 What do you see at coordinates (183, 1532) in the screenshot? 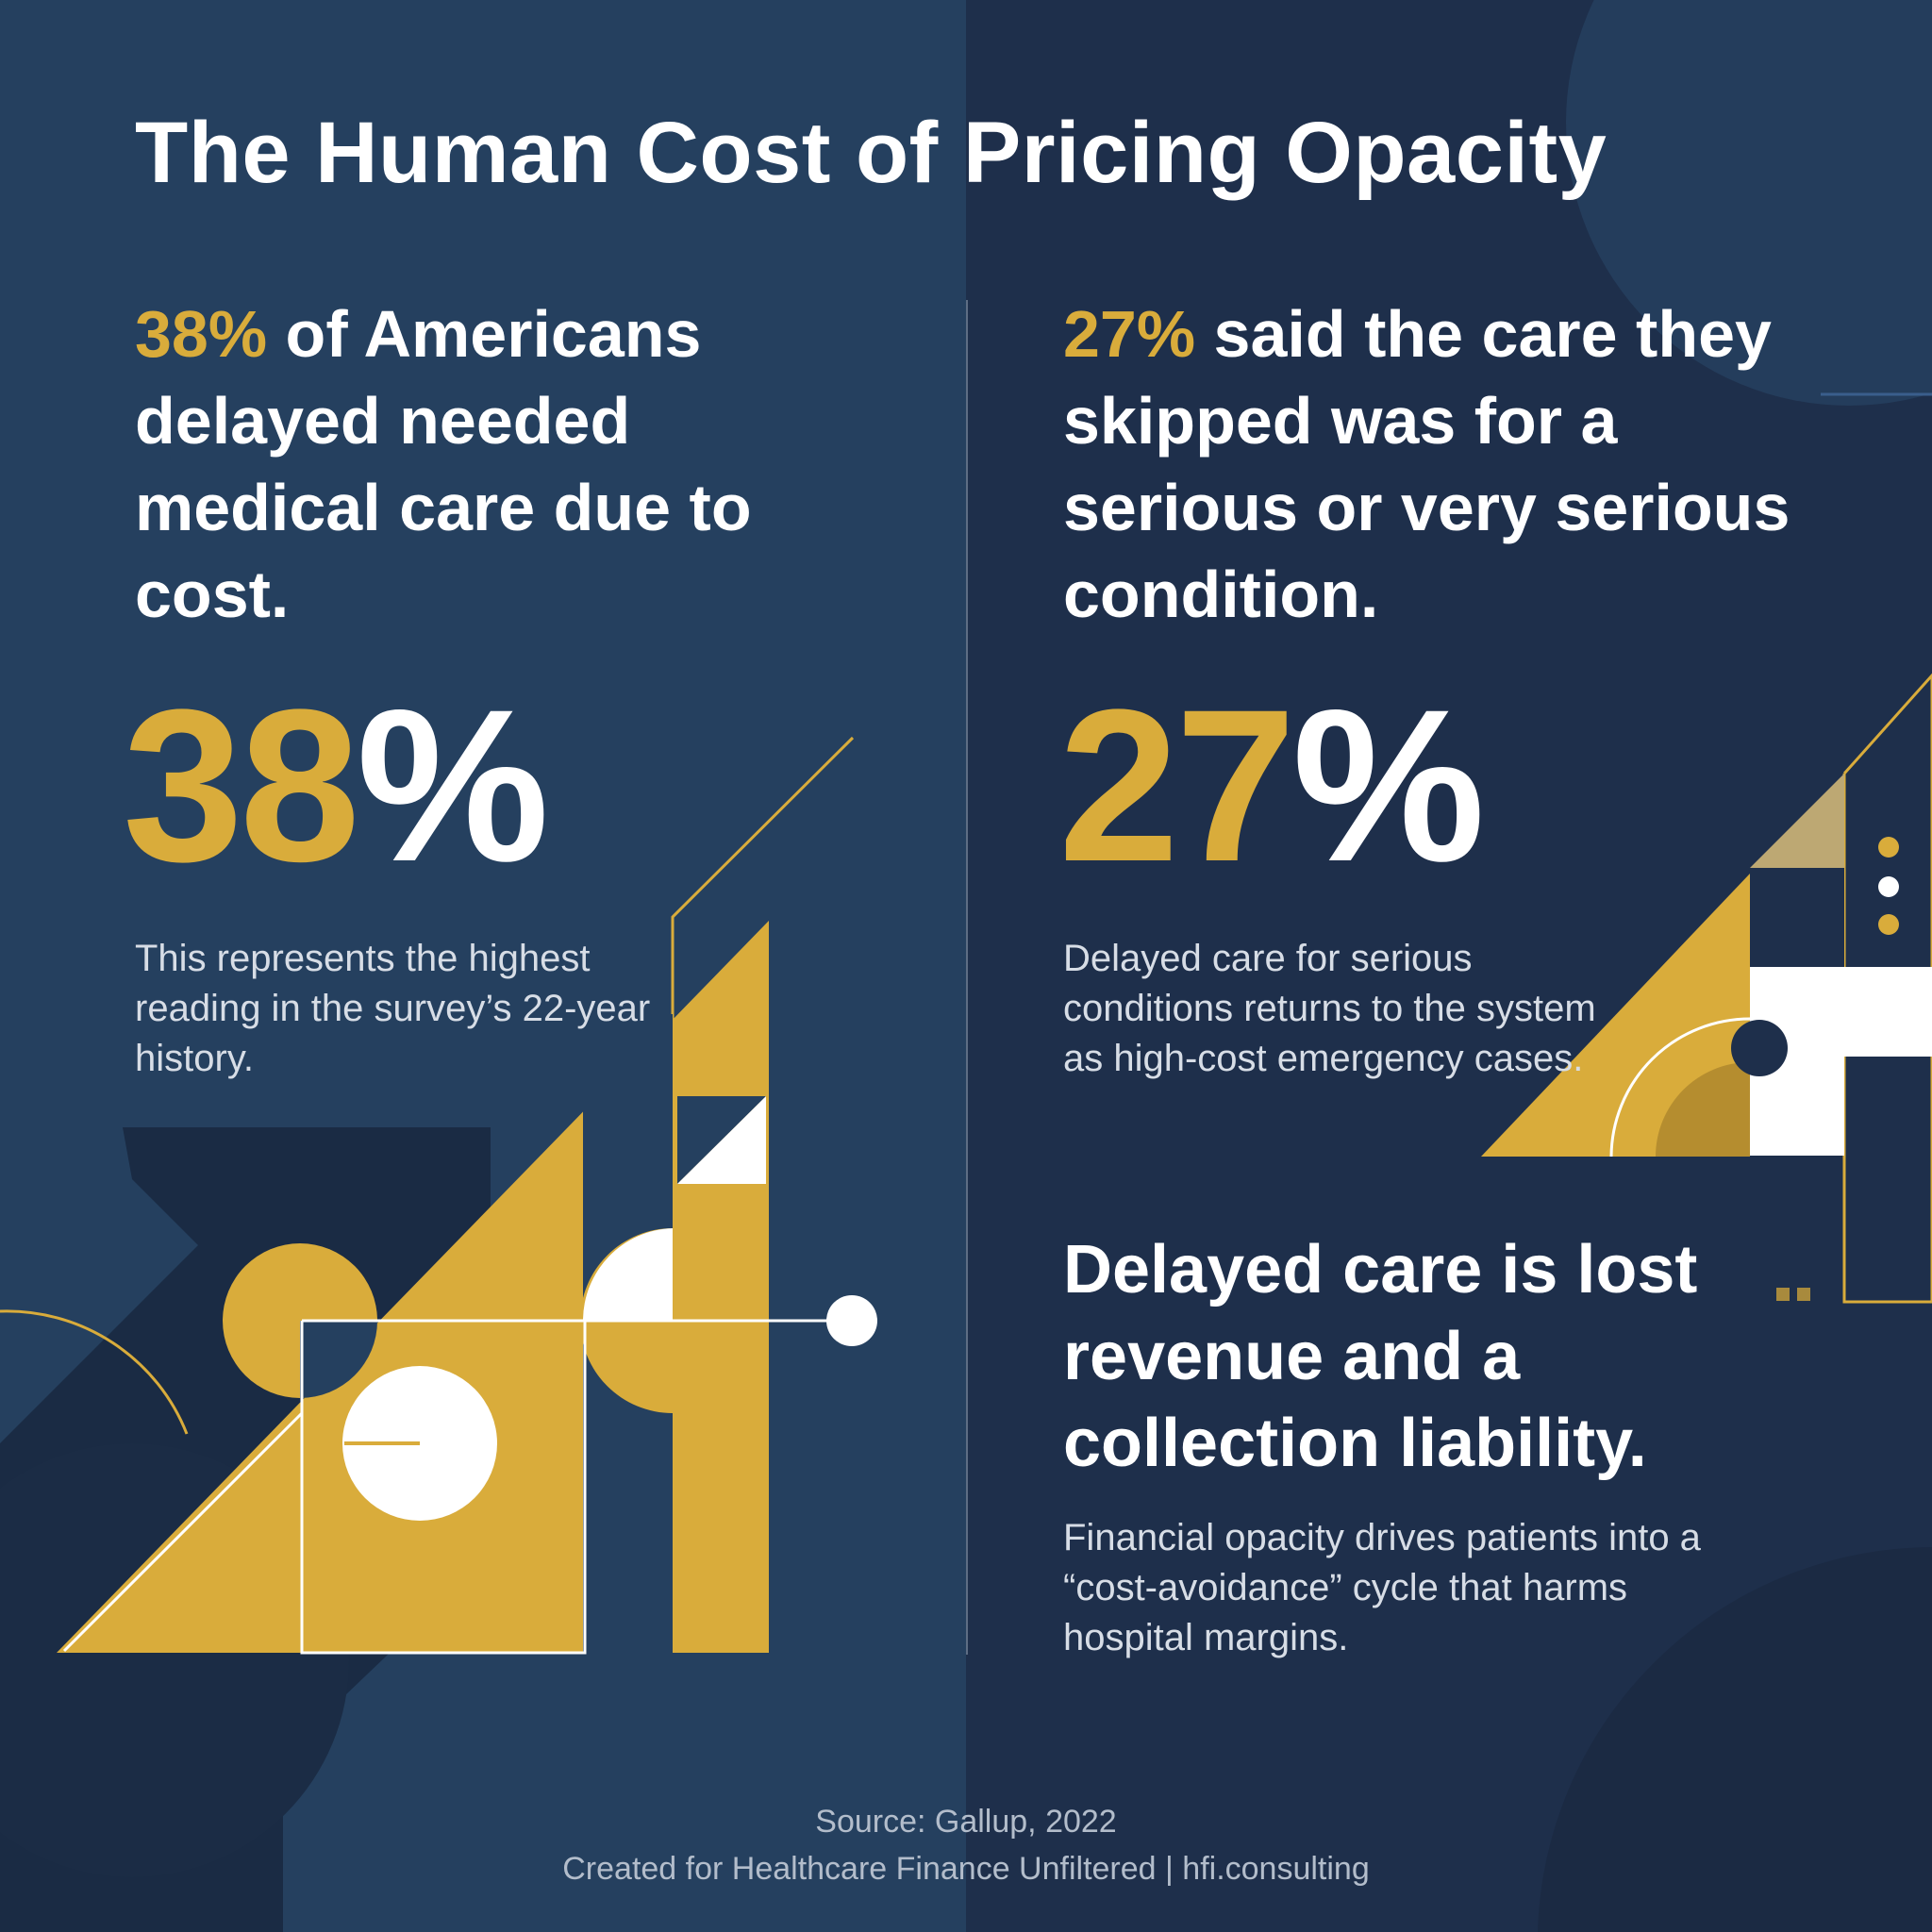
I see `white-diagonal-line` at bounding box center [183, 1532].